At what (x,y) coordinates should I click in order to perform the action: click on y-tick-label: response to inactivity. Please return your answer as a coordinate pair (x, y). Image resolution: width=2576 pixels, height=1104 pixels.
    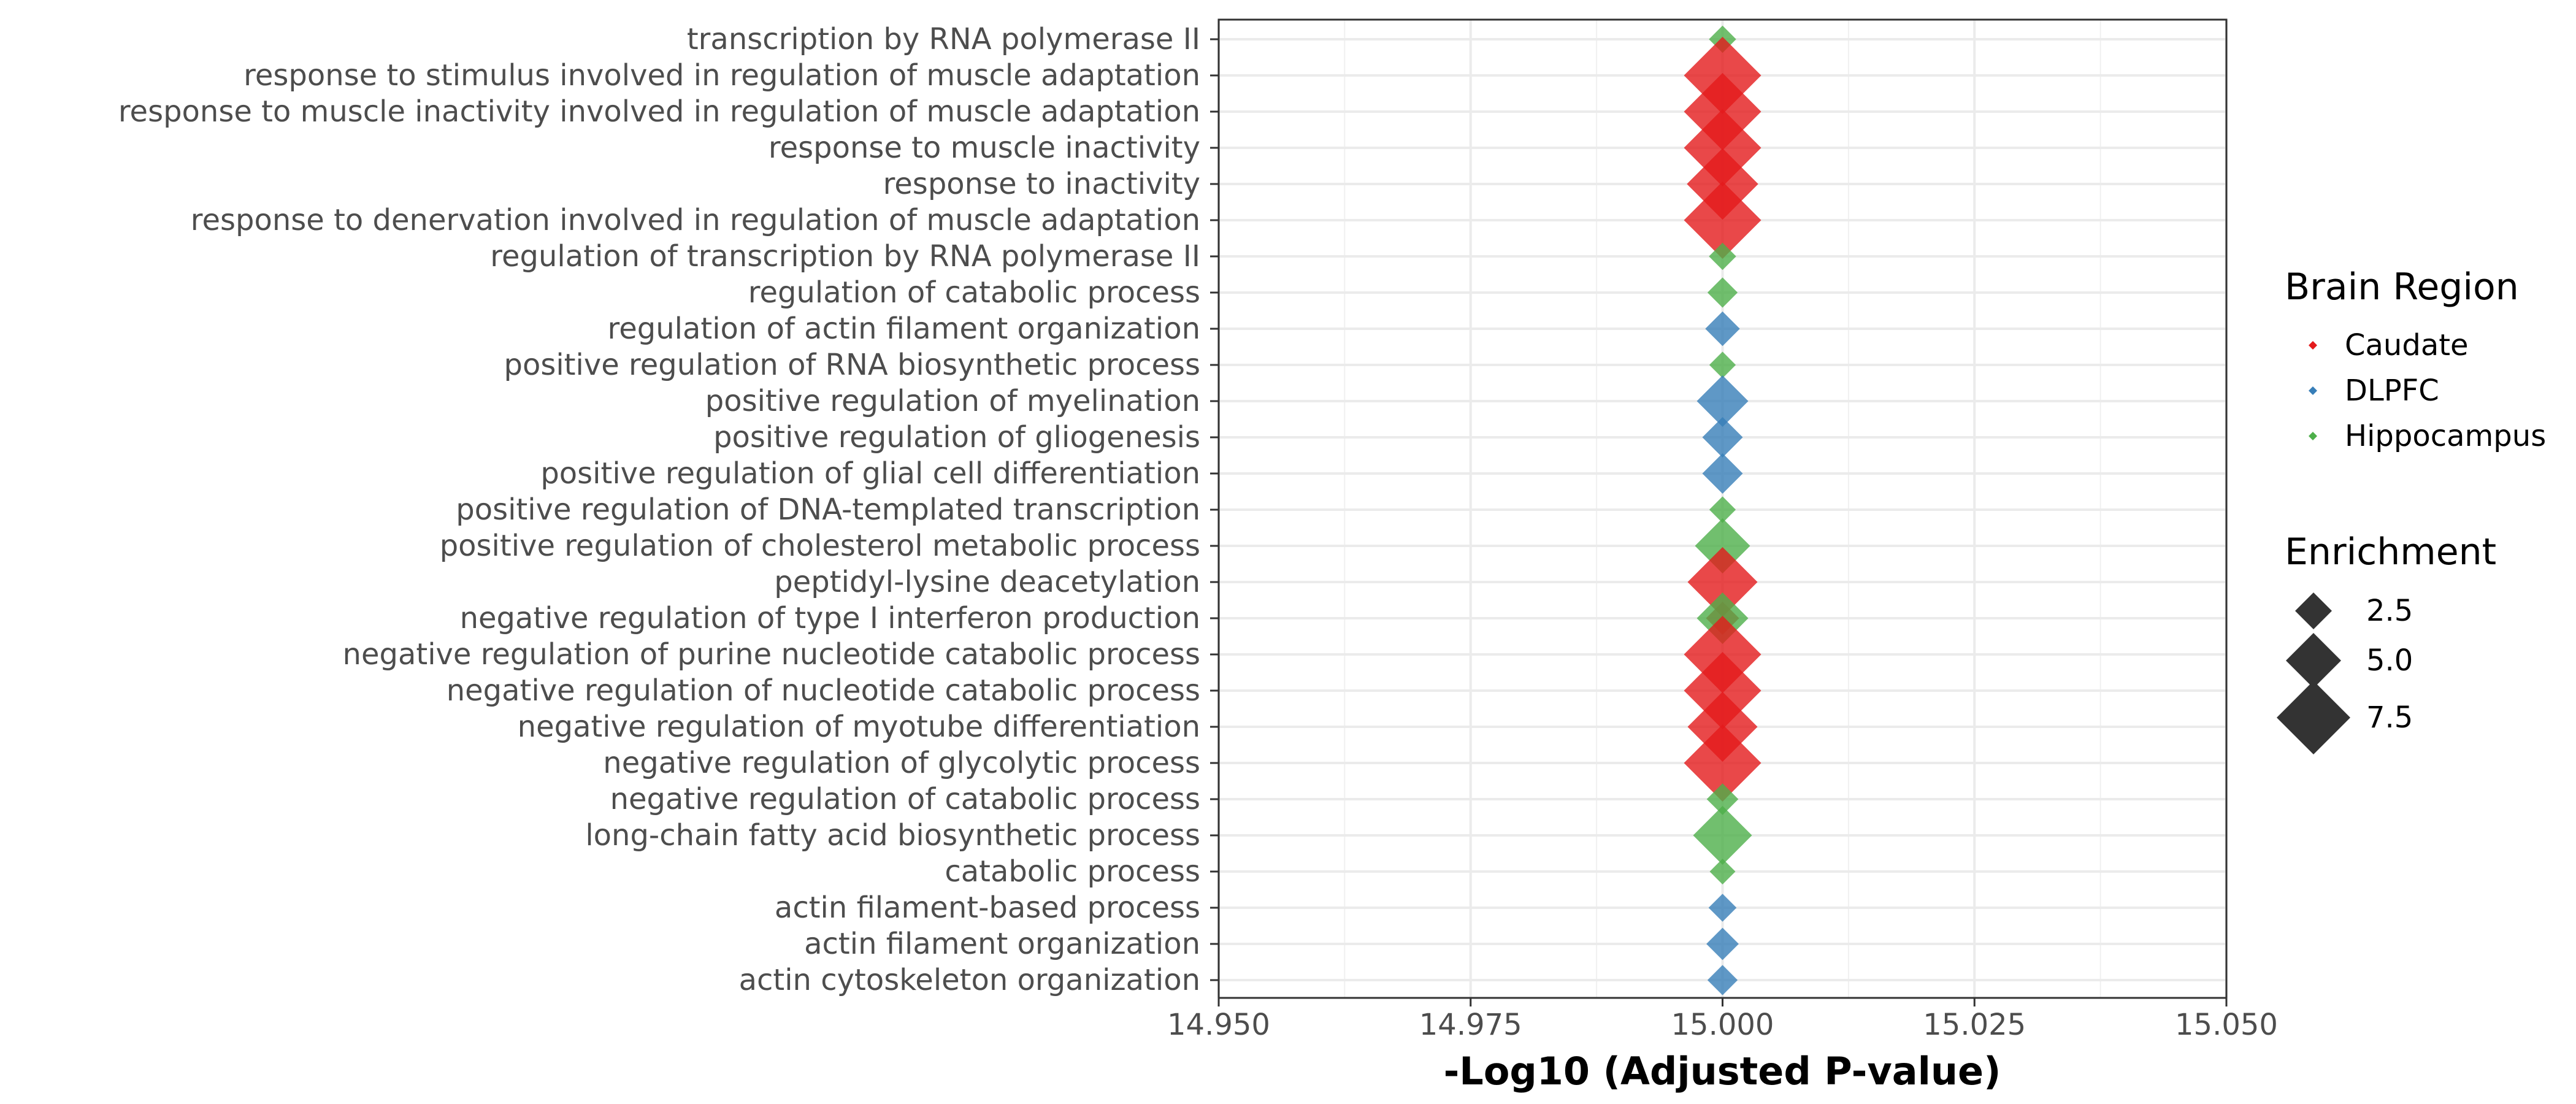
    Looking at the image, I should click on (1041, 184).